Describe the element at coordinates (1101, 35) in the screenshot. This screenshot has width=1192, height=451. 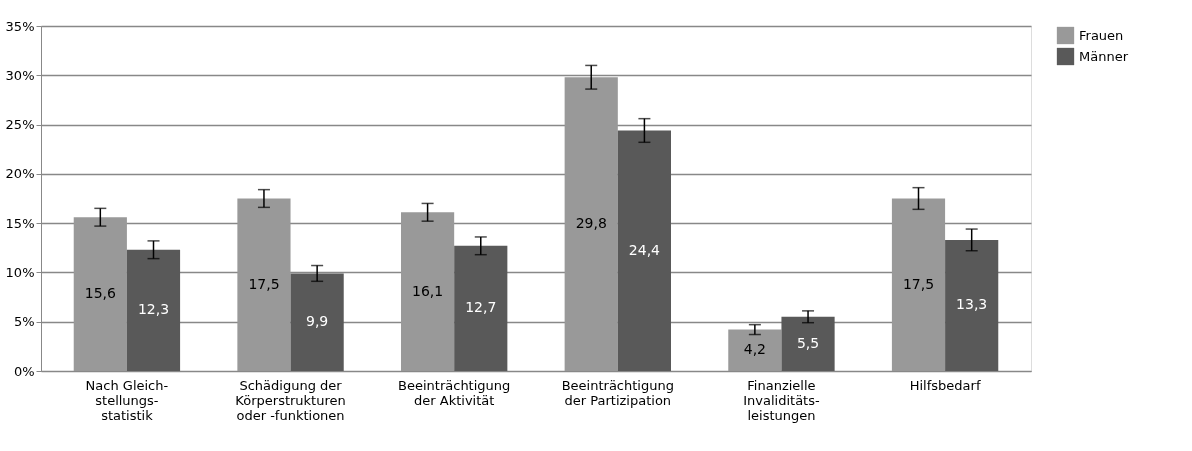
I see `legend-label: Frauen` at that location.